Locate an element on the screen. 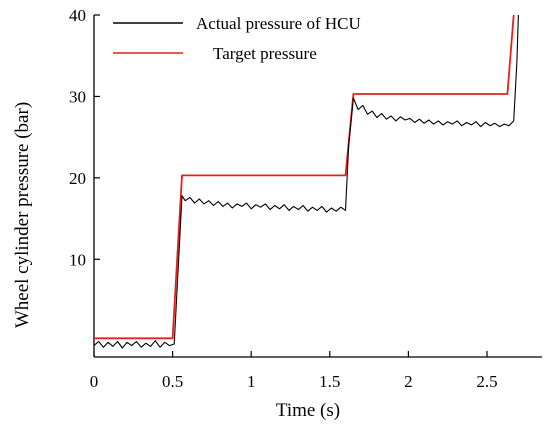 The image size is (550, 428). x-tick-label: 1.5 is located at coordinates (329, 381).